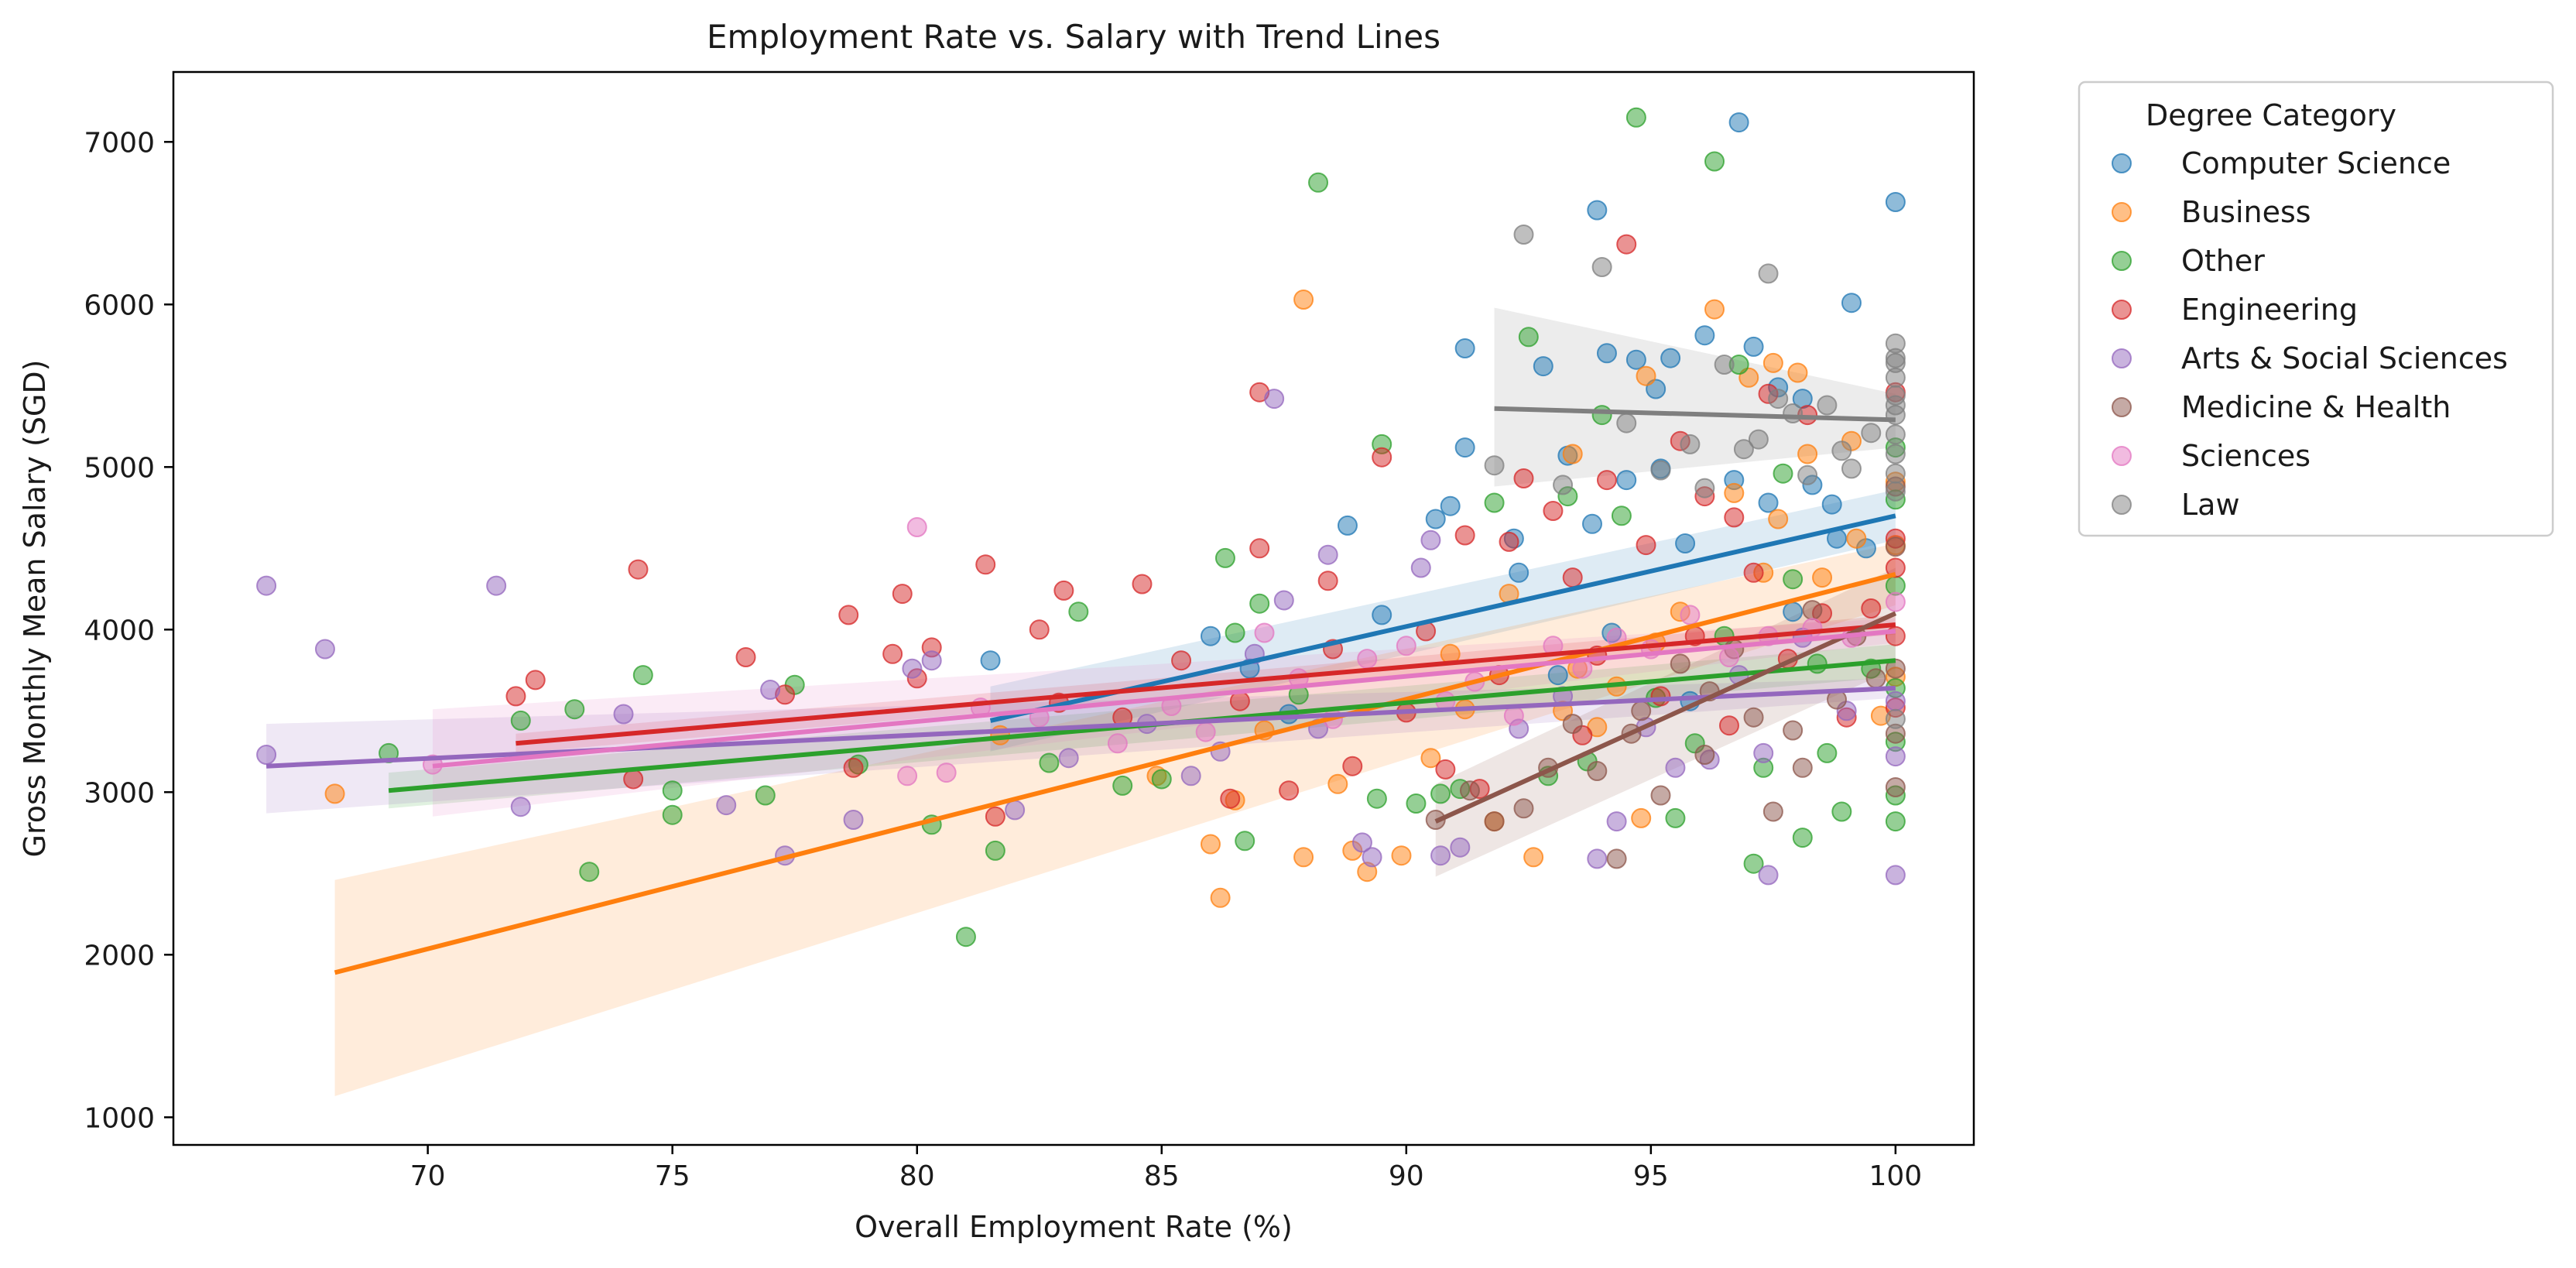 This screenshot has height=1268, width=2576. I want to click on y-tick-label: 4000, so click(119, 630).